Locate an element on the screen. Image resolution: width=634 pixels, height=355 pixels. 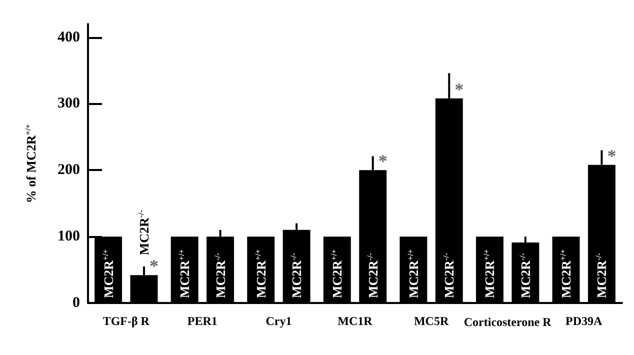
y-tick-label: 200 is located at coordinates (69, 170).